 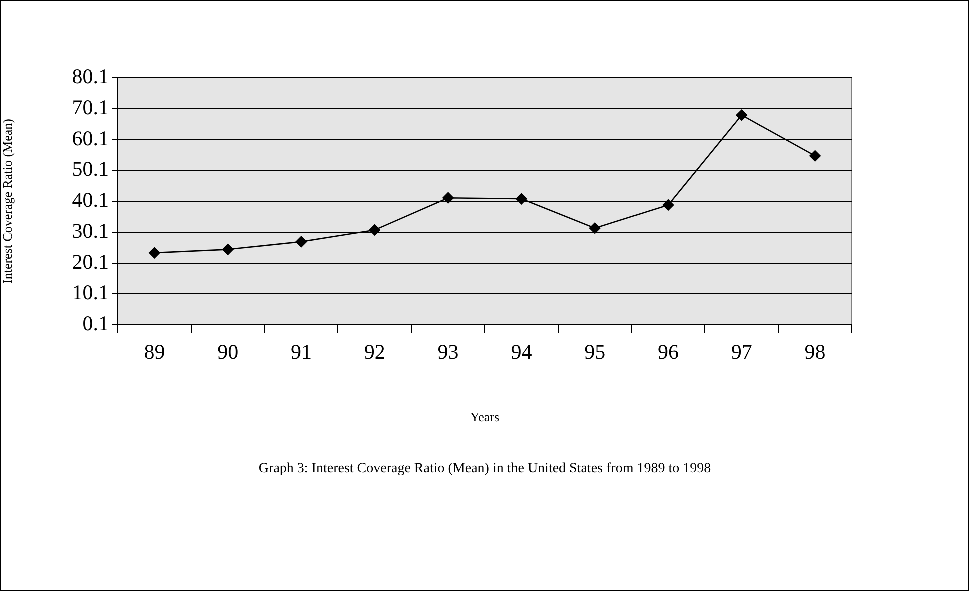 I want to click on x-tick-label: 95, so click(x=595, y=352).